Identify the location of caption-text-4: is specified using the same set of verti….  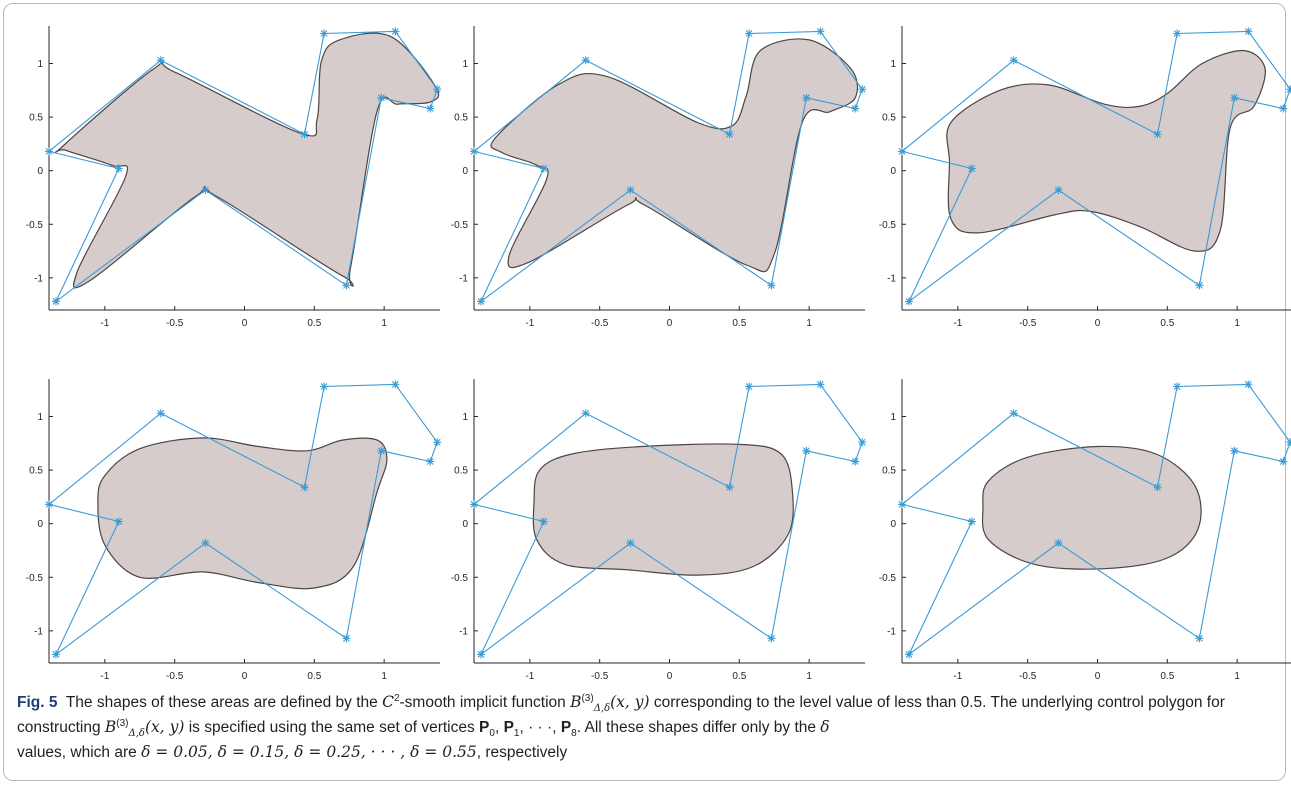
(332, 727).